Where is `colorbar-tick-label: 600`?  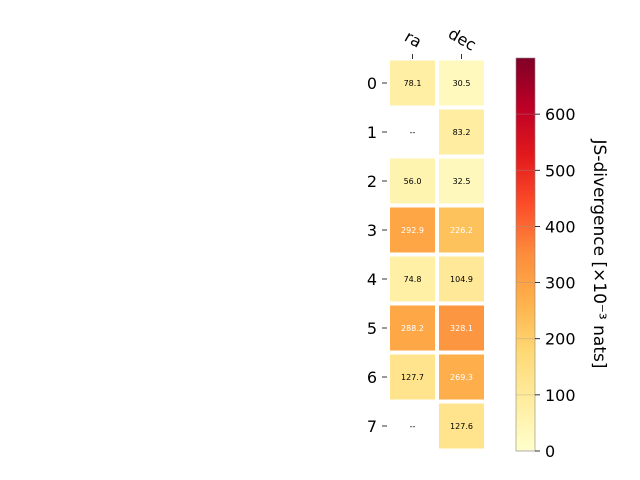 colorbar-tick-label: 600 is located at coordinates (560, 114).